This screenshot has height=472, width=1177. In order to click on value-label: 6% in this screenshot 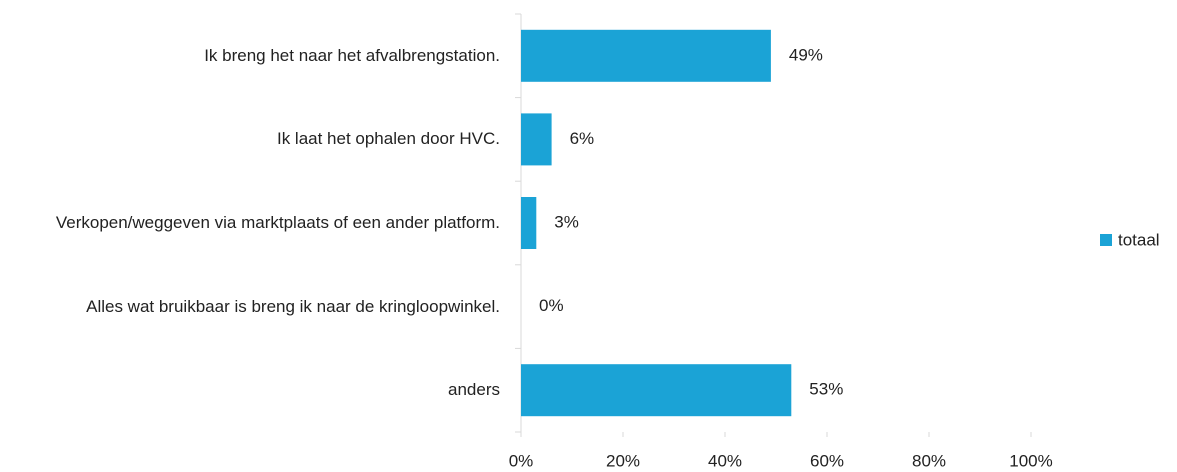, I will do `click(582, 138)`.